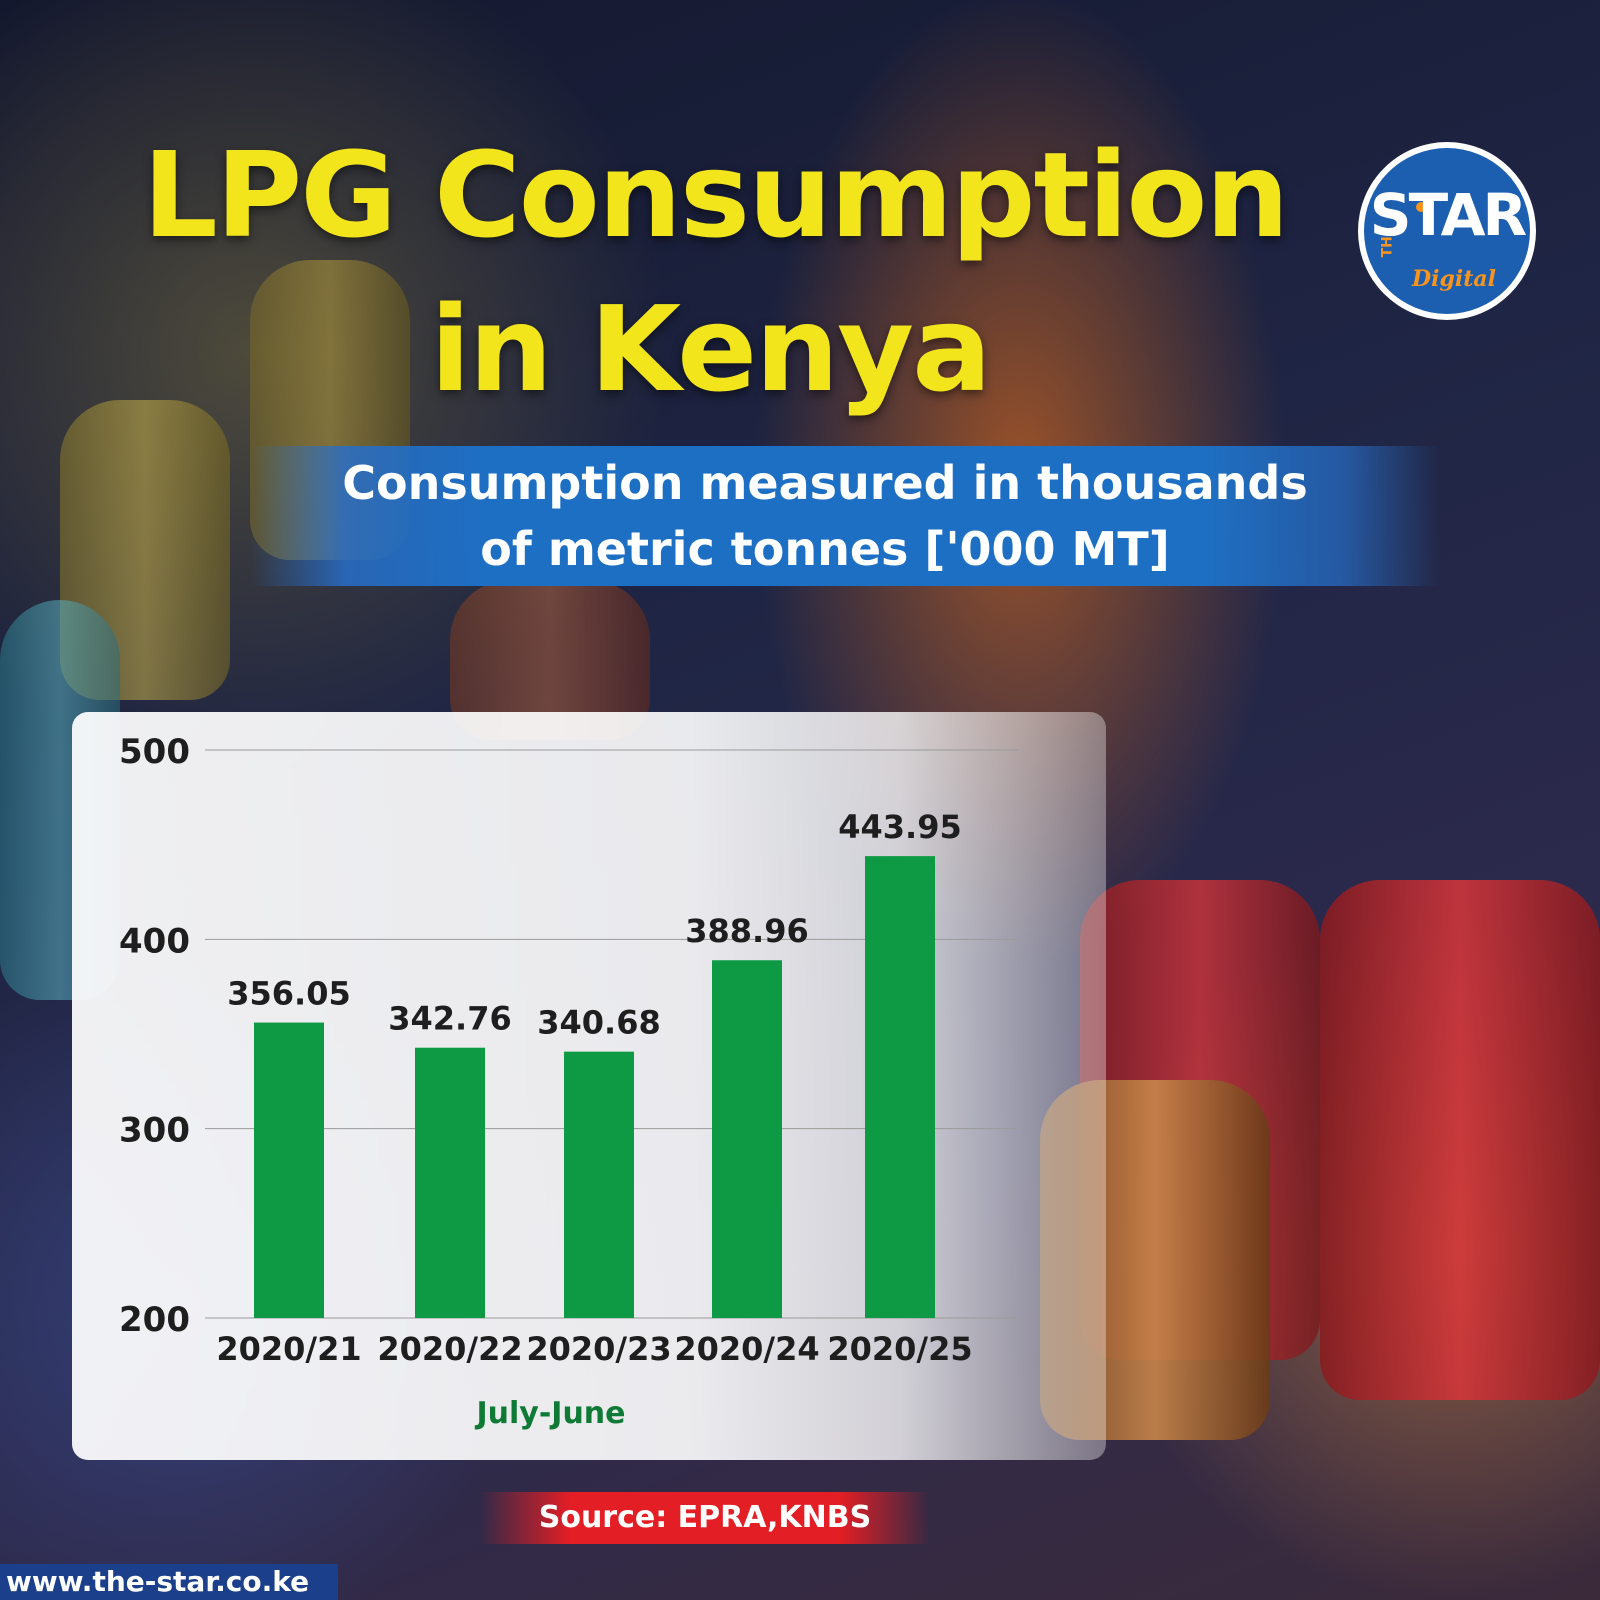 The width and height of the screenshot is (1600, 1600). Describe the element at coordinates (154, 1036) in the screenshot. I see `y-axis-ticks: 200 300 400 500` at that location.